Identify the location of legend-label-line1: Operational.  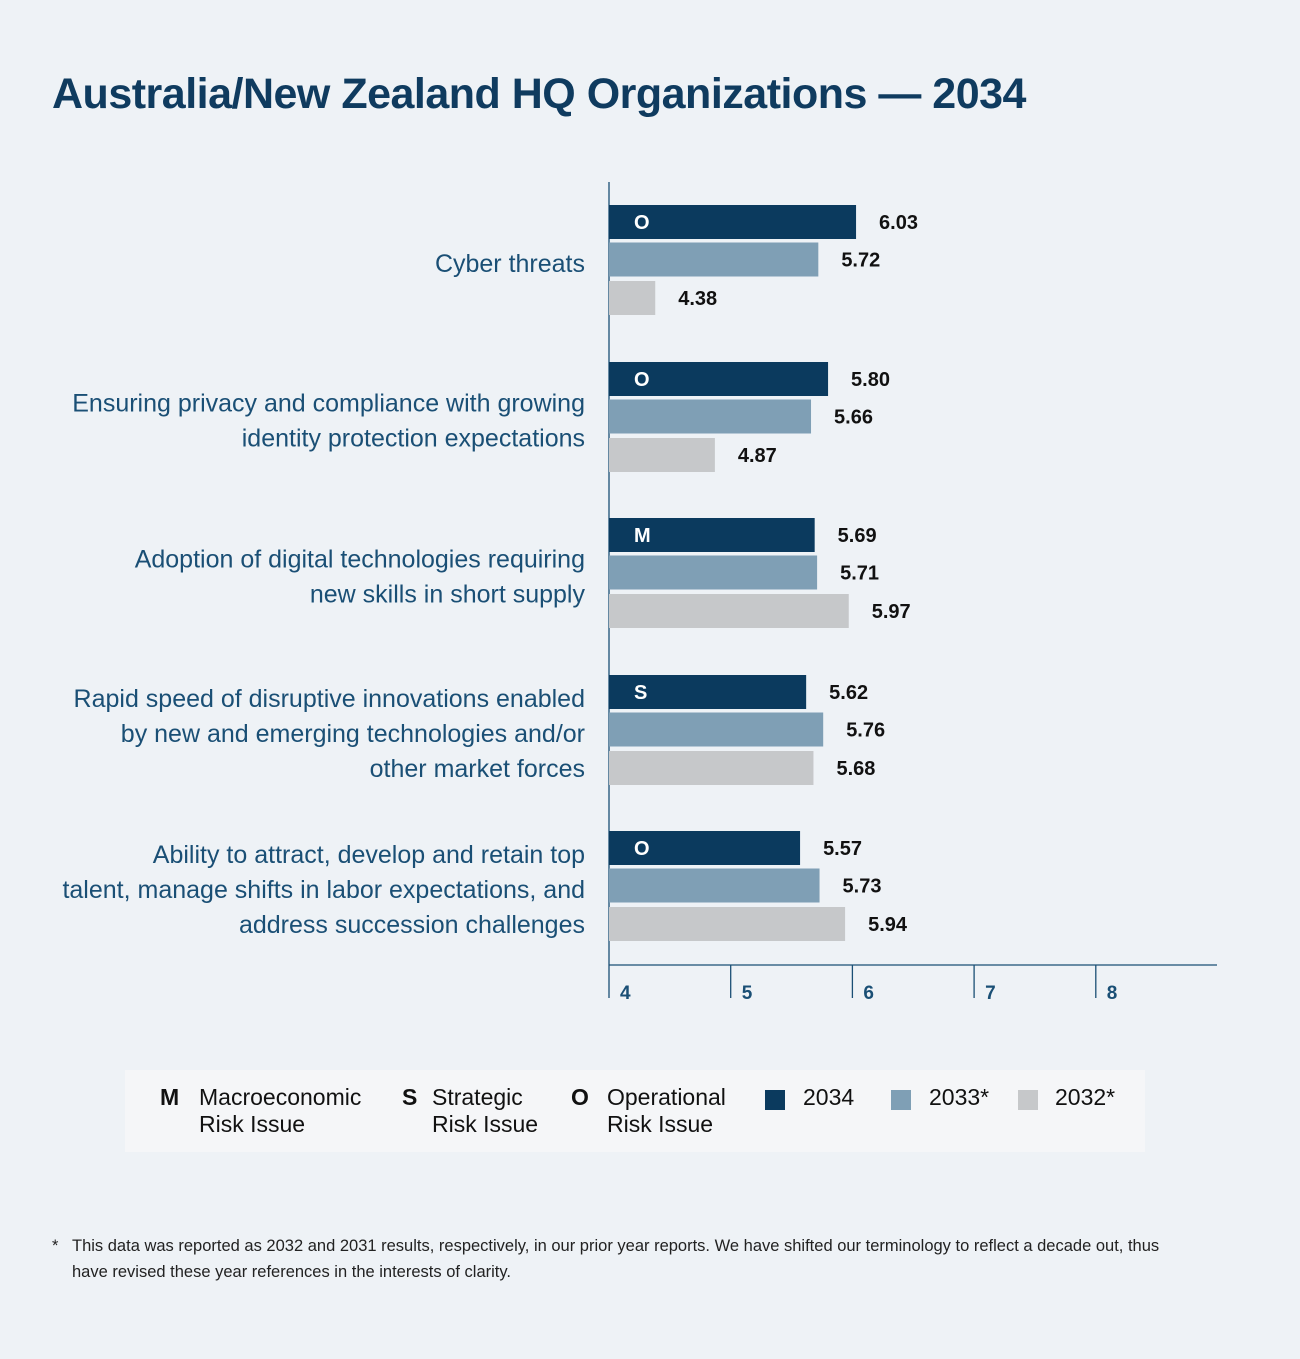
(666, 1097).